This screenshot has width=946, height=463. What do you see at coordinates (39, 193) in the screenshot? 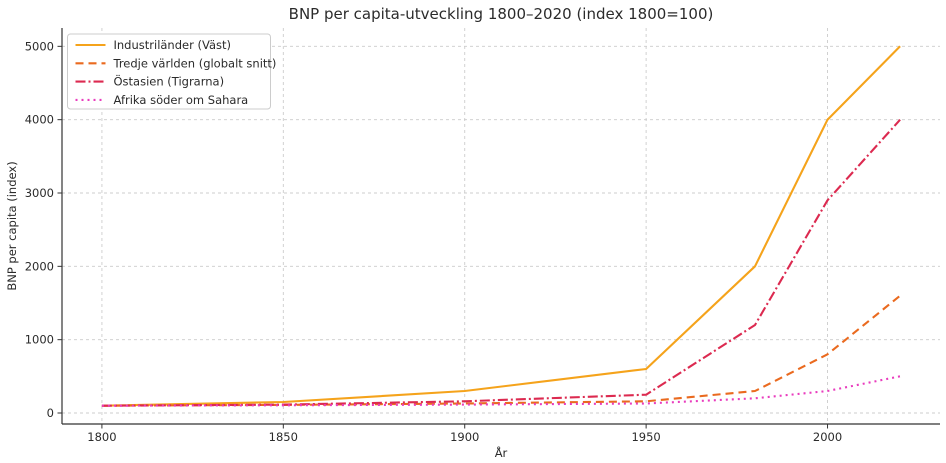
I see `y-tick-label: 3000` at bounding box center [39, 193].